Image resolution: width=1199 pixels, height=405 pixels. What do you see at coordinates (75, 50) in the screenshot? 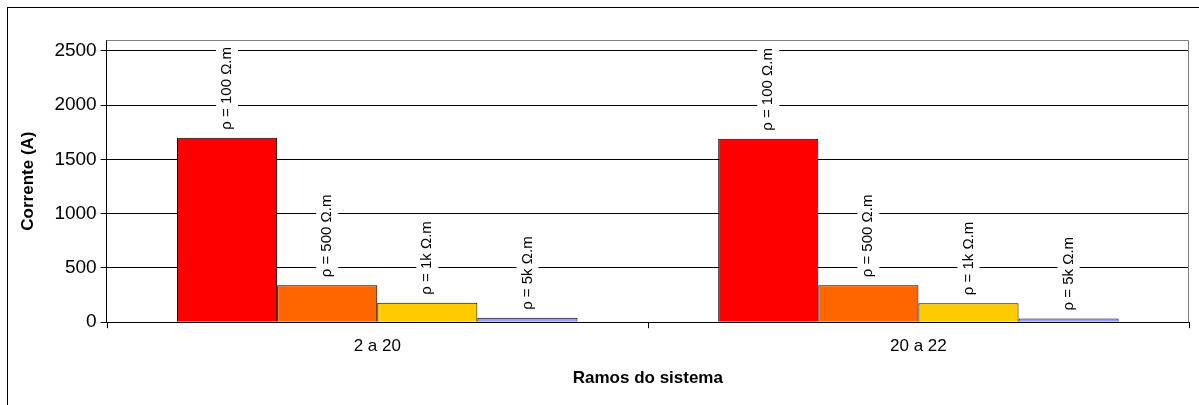
I see `y-tick-label: 2500` at bounding box center [75, 50].